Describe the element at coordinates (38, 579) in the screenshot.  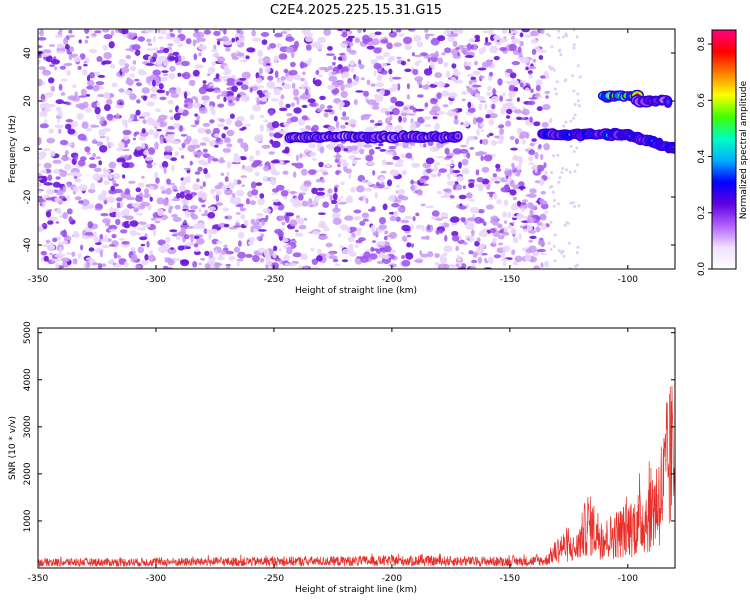
I see `snr-x-tick-label: -350` at that location.